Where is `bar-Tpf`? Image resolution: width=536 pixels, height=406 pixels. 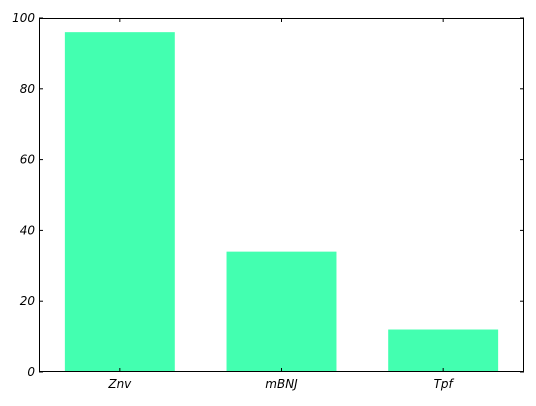 bar-Tpf is located at coordinates (443, 350).